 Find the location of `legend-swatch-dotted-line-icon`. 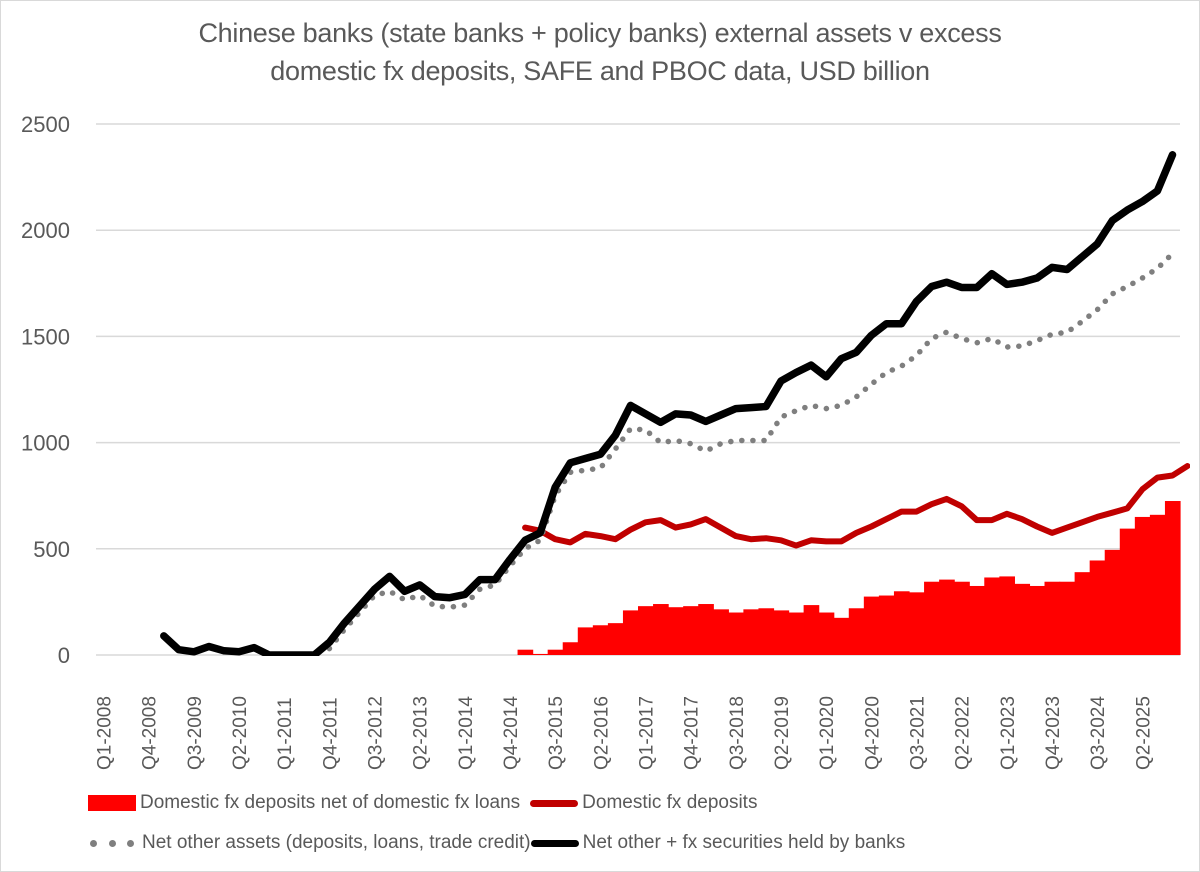

legend-swatch-dotted-line-icon is located at coordinates (112, 843).